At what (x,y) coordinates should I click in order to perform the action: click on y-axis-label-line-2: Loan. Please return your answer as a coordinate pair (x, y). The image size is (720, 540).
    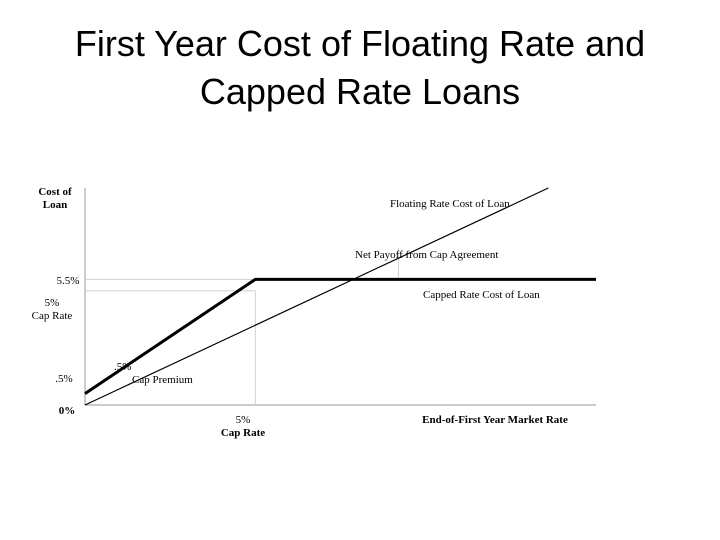
    Looking at the image, I should click on (55, 205).